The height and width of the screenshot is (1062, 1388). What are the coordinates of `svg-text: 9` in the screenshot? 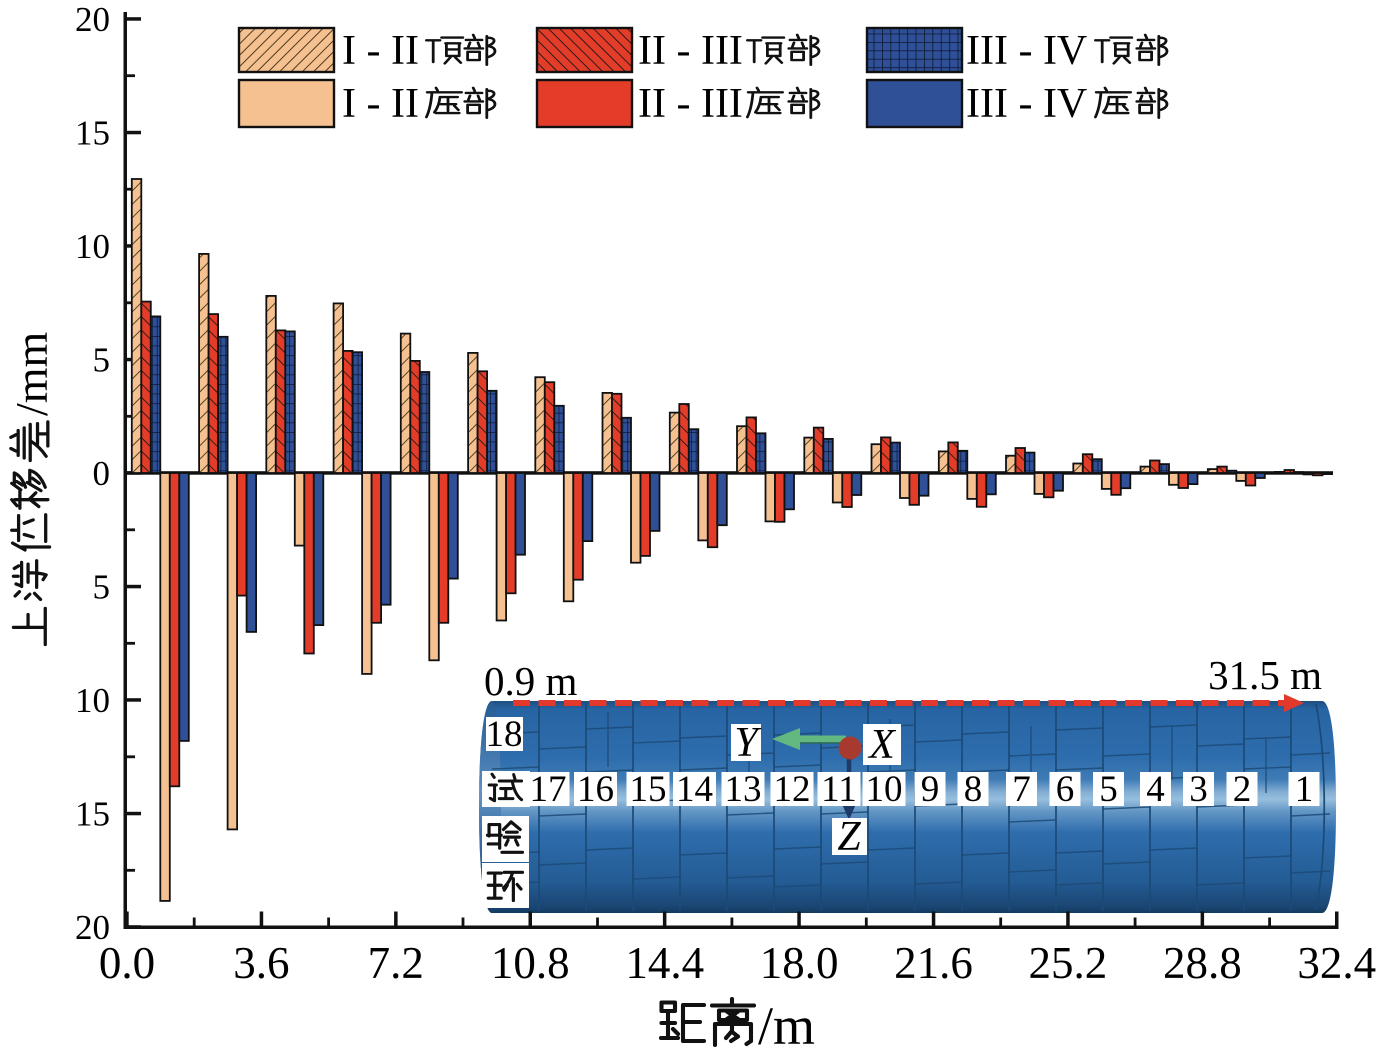 It's located at (930, 789).